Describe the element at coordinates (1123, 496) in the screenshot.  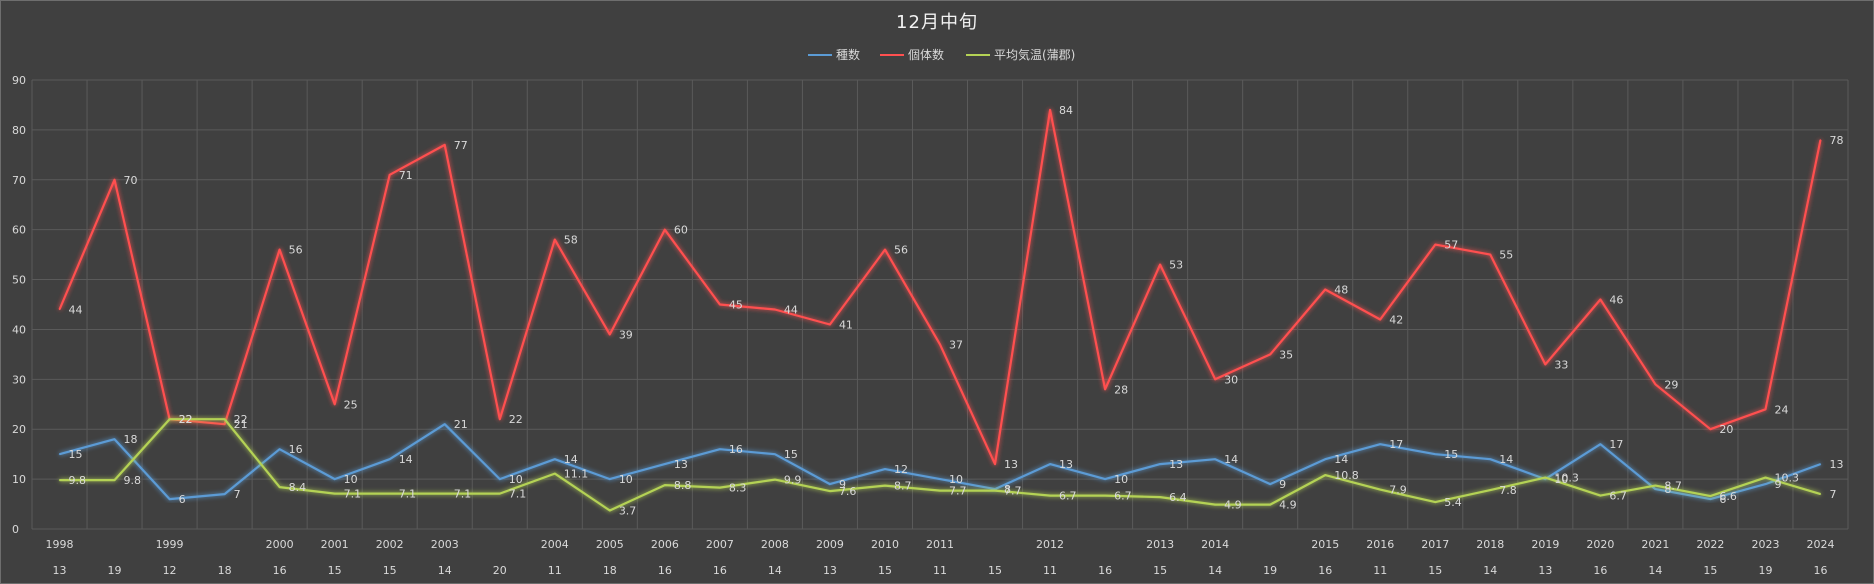
I see `data-label: 6.7` at that location.